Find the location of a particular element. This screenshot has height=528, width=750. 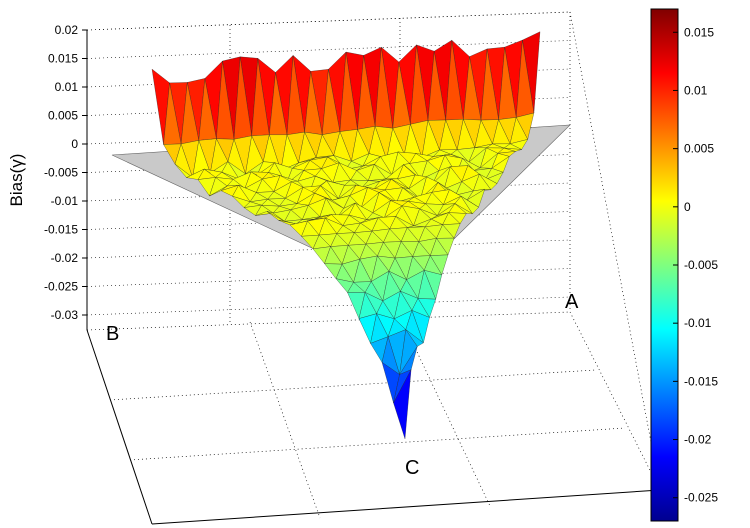

floor-edge-left is located at coordinates (119, 427).